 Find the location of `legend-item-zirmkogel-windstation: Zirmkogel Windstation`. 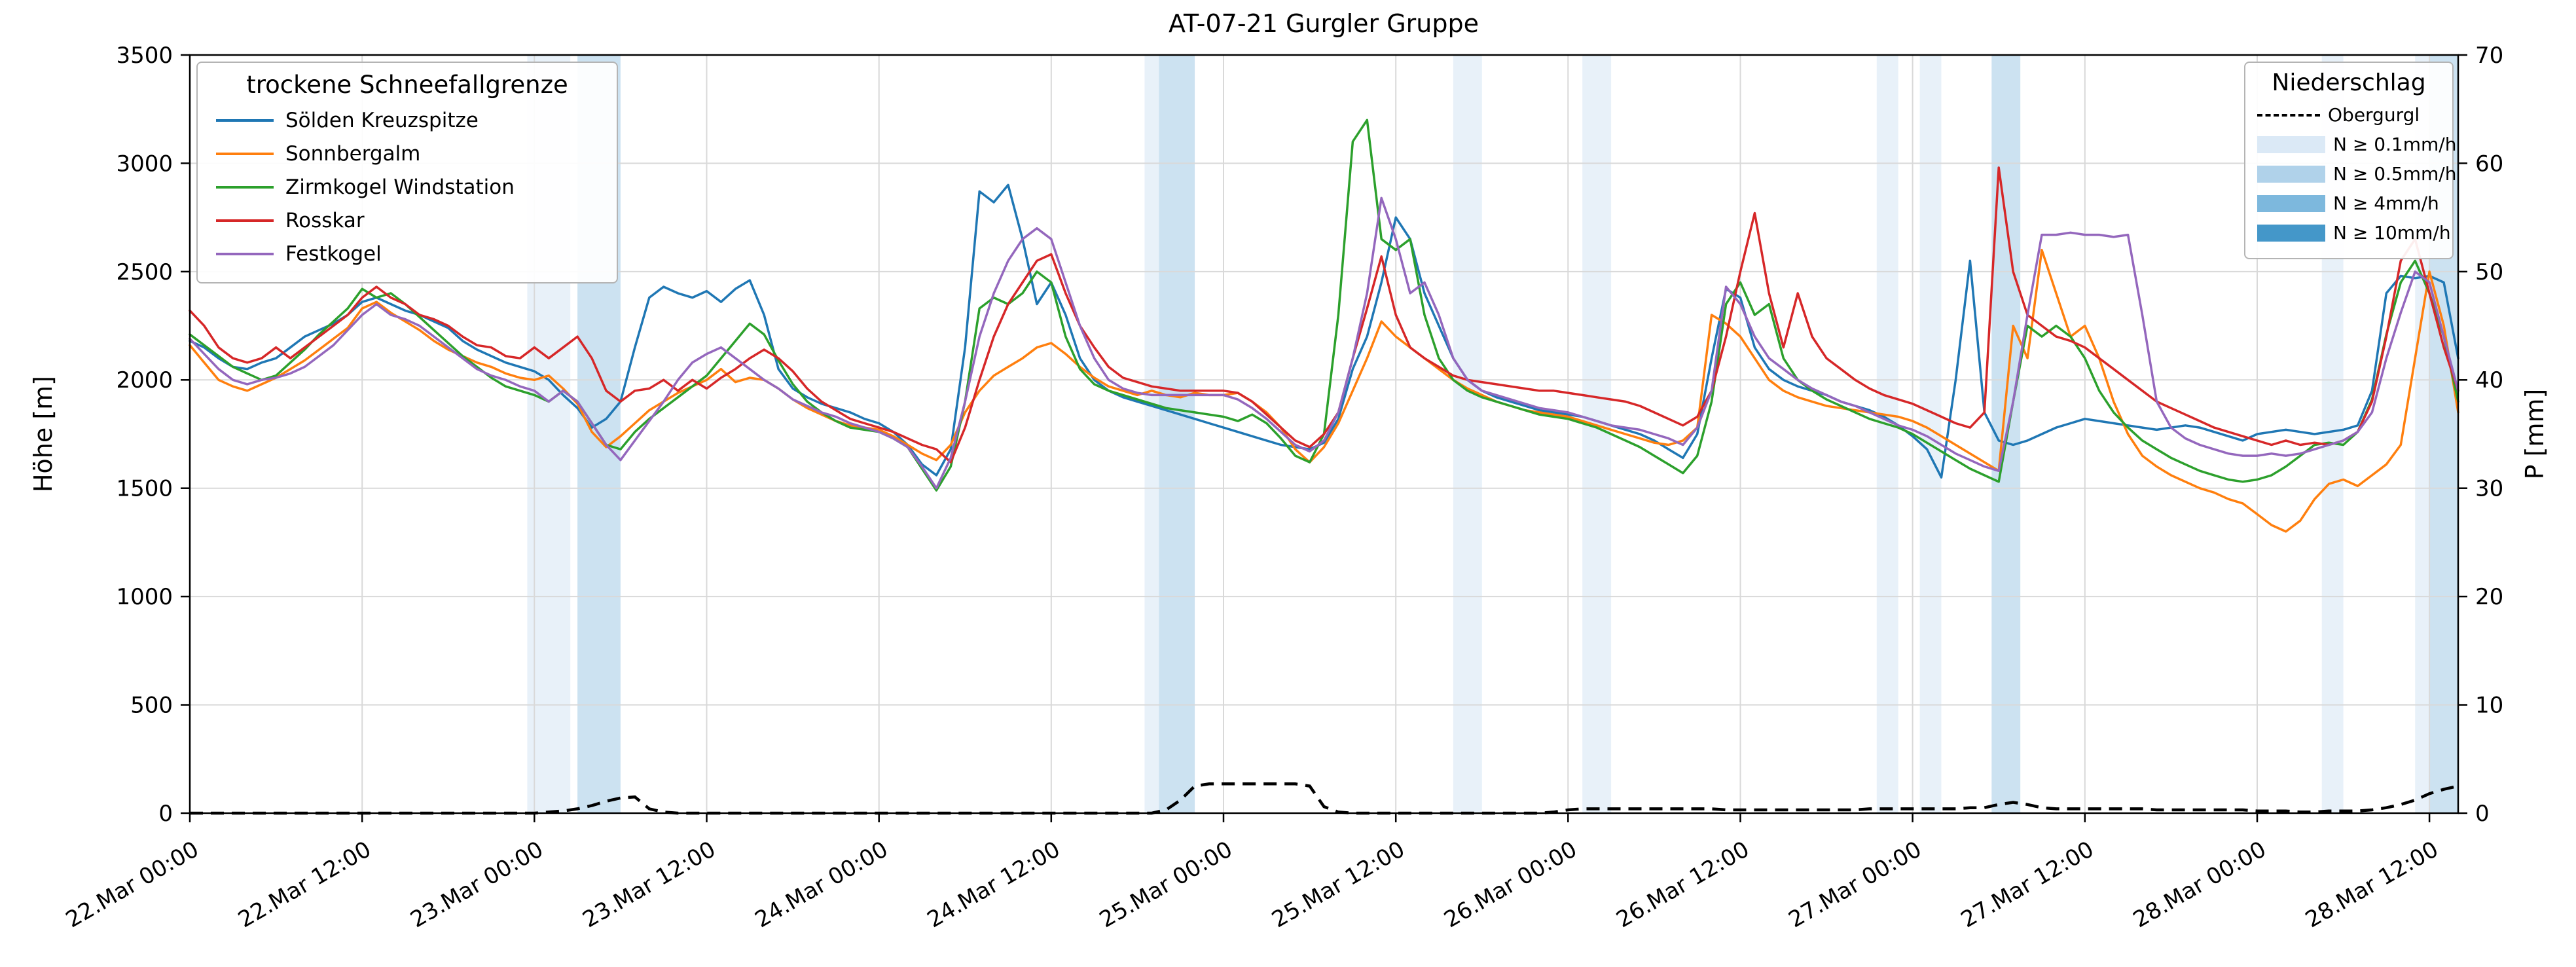

legend-item-zirmkogel-windstation: Zirmkogel Windstation is located at coordinates (410, 187).